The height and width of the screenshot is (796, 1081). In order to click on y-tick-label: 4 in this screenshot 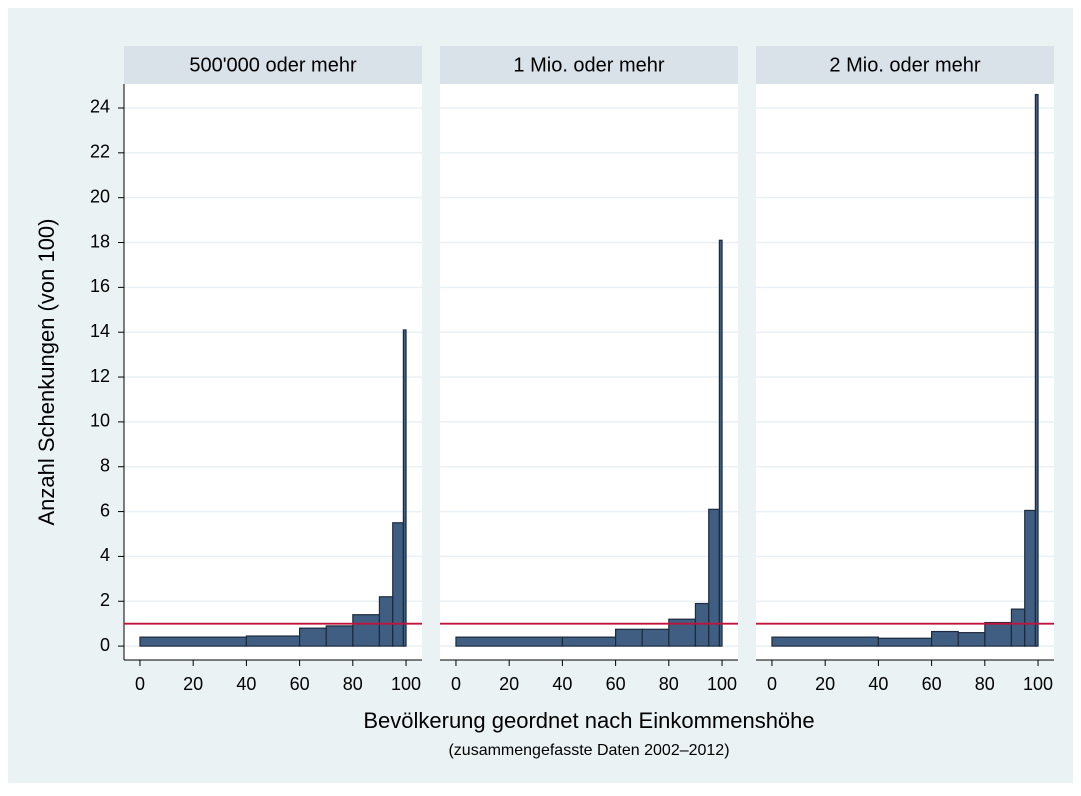, I will do `click(105, 555)`.